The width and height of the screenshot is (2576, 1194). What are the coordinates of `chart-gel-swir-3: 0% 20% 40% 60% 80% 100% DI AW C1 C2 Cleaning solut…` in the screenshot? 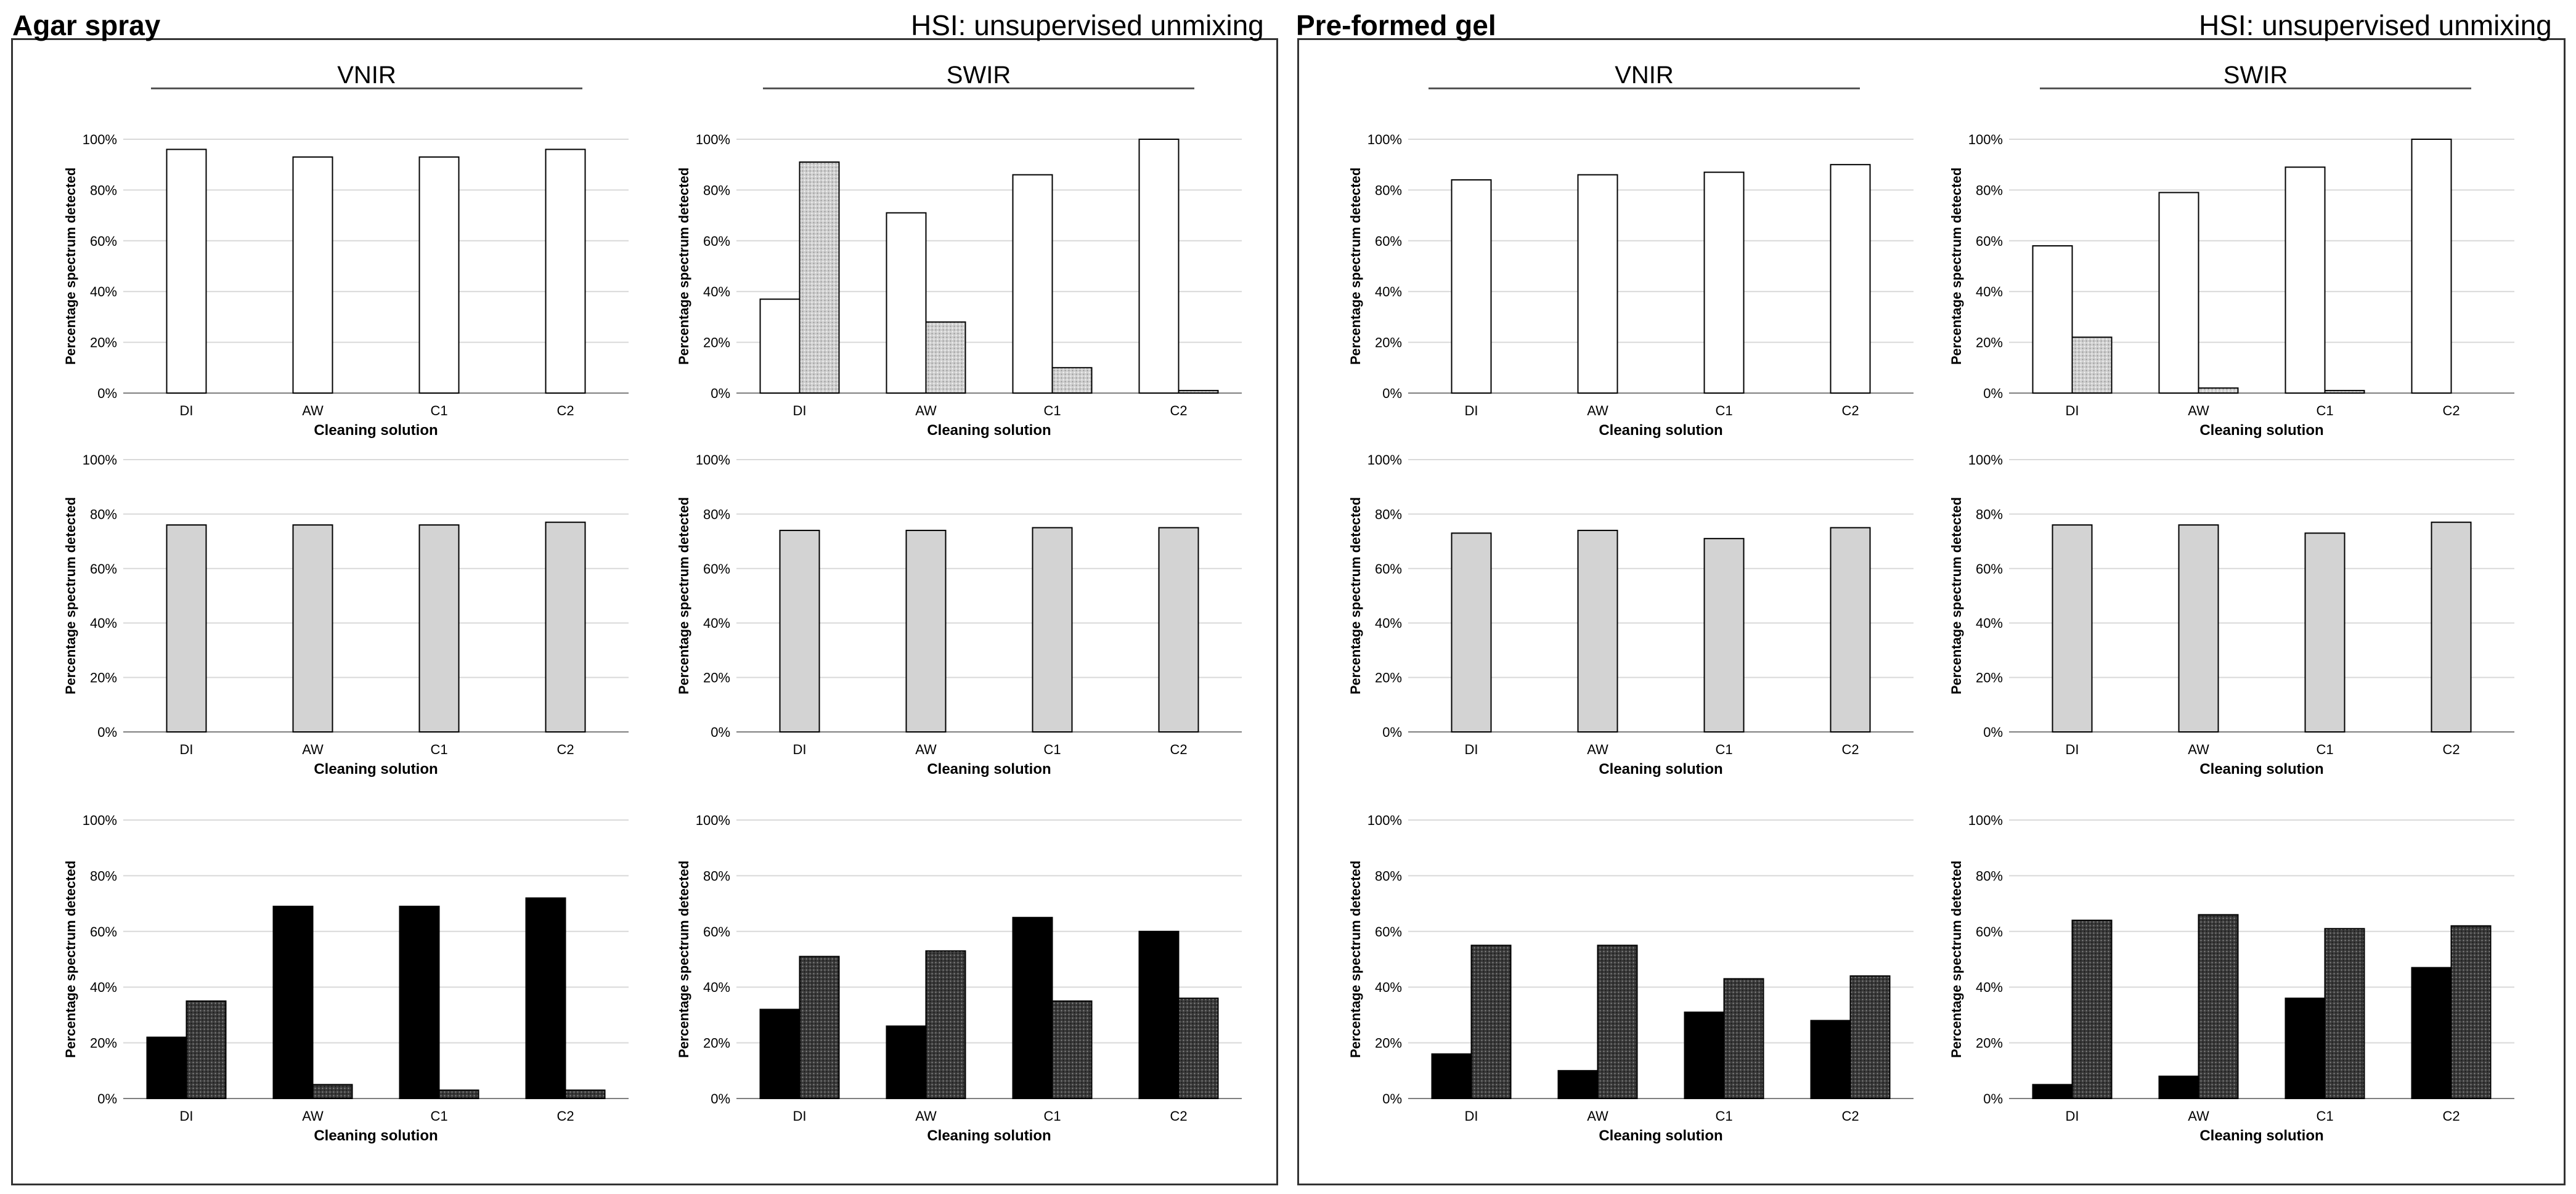 It's located at (2232, 979).